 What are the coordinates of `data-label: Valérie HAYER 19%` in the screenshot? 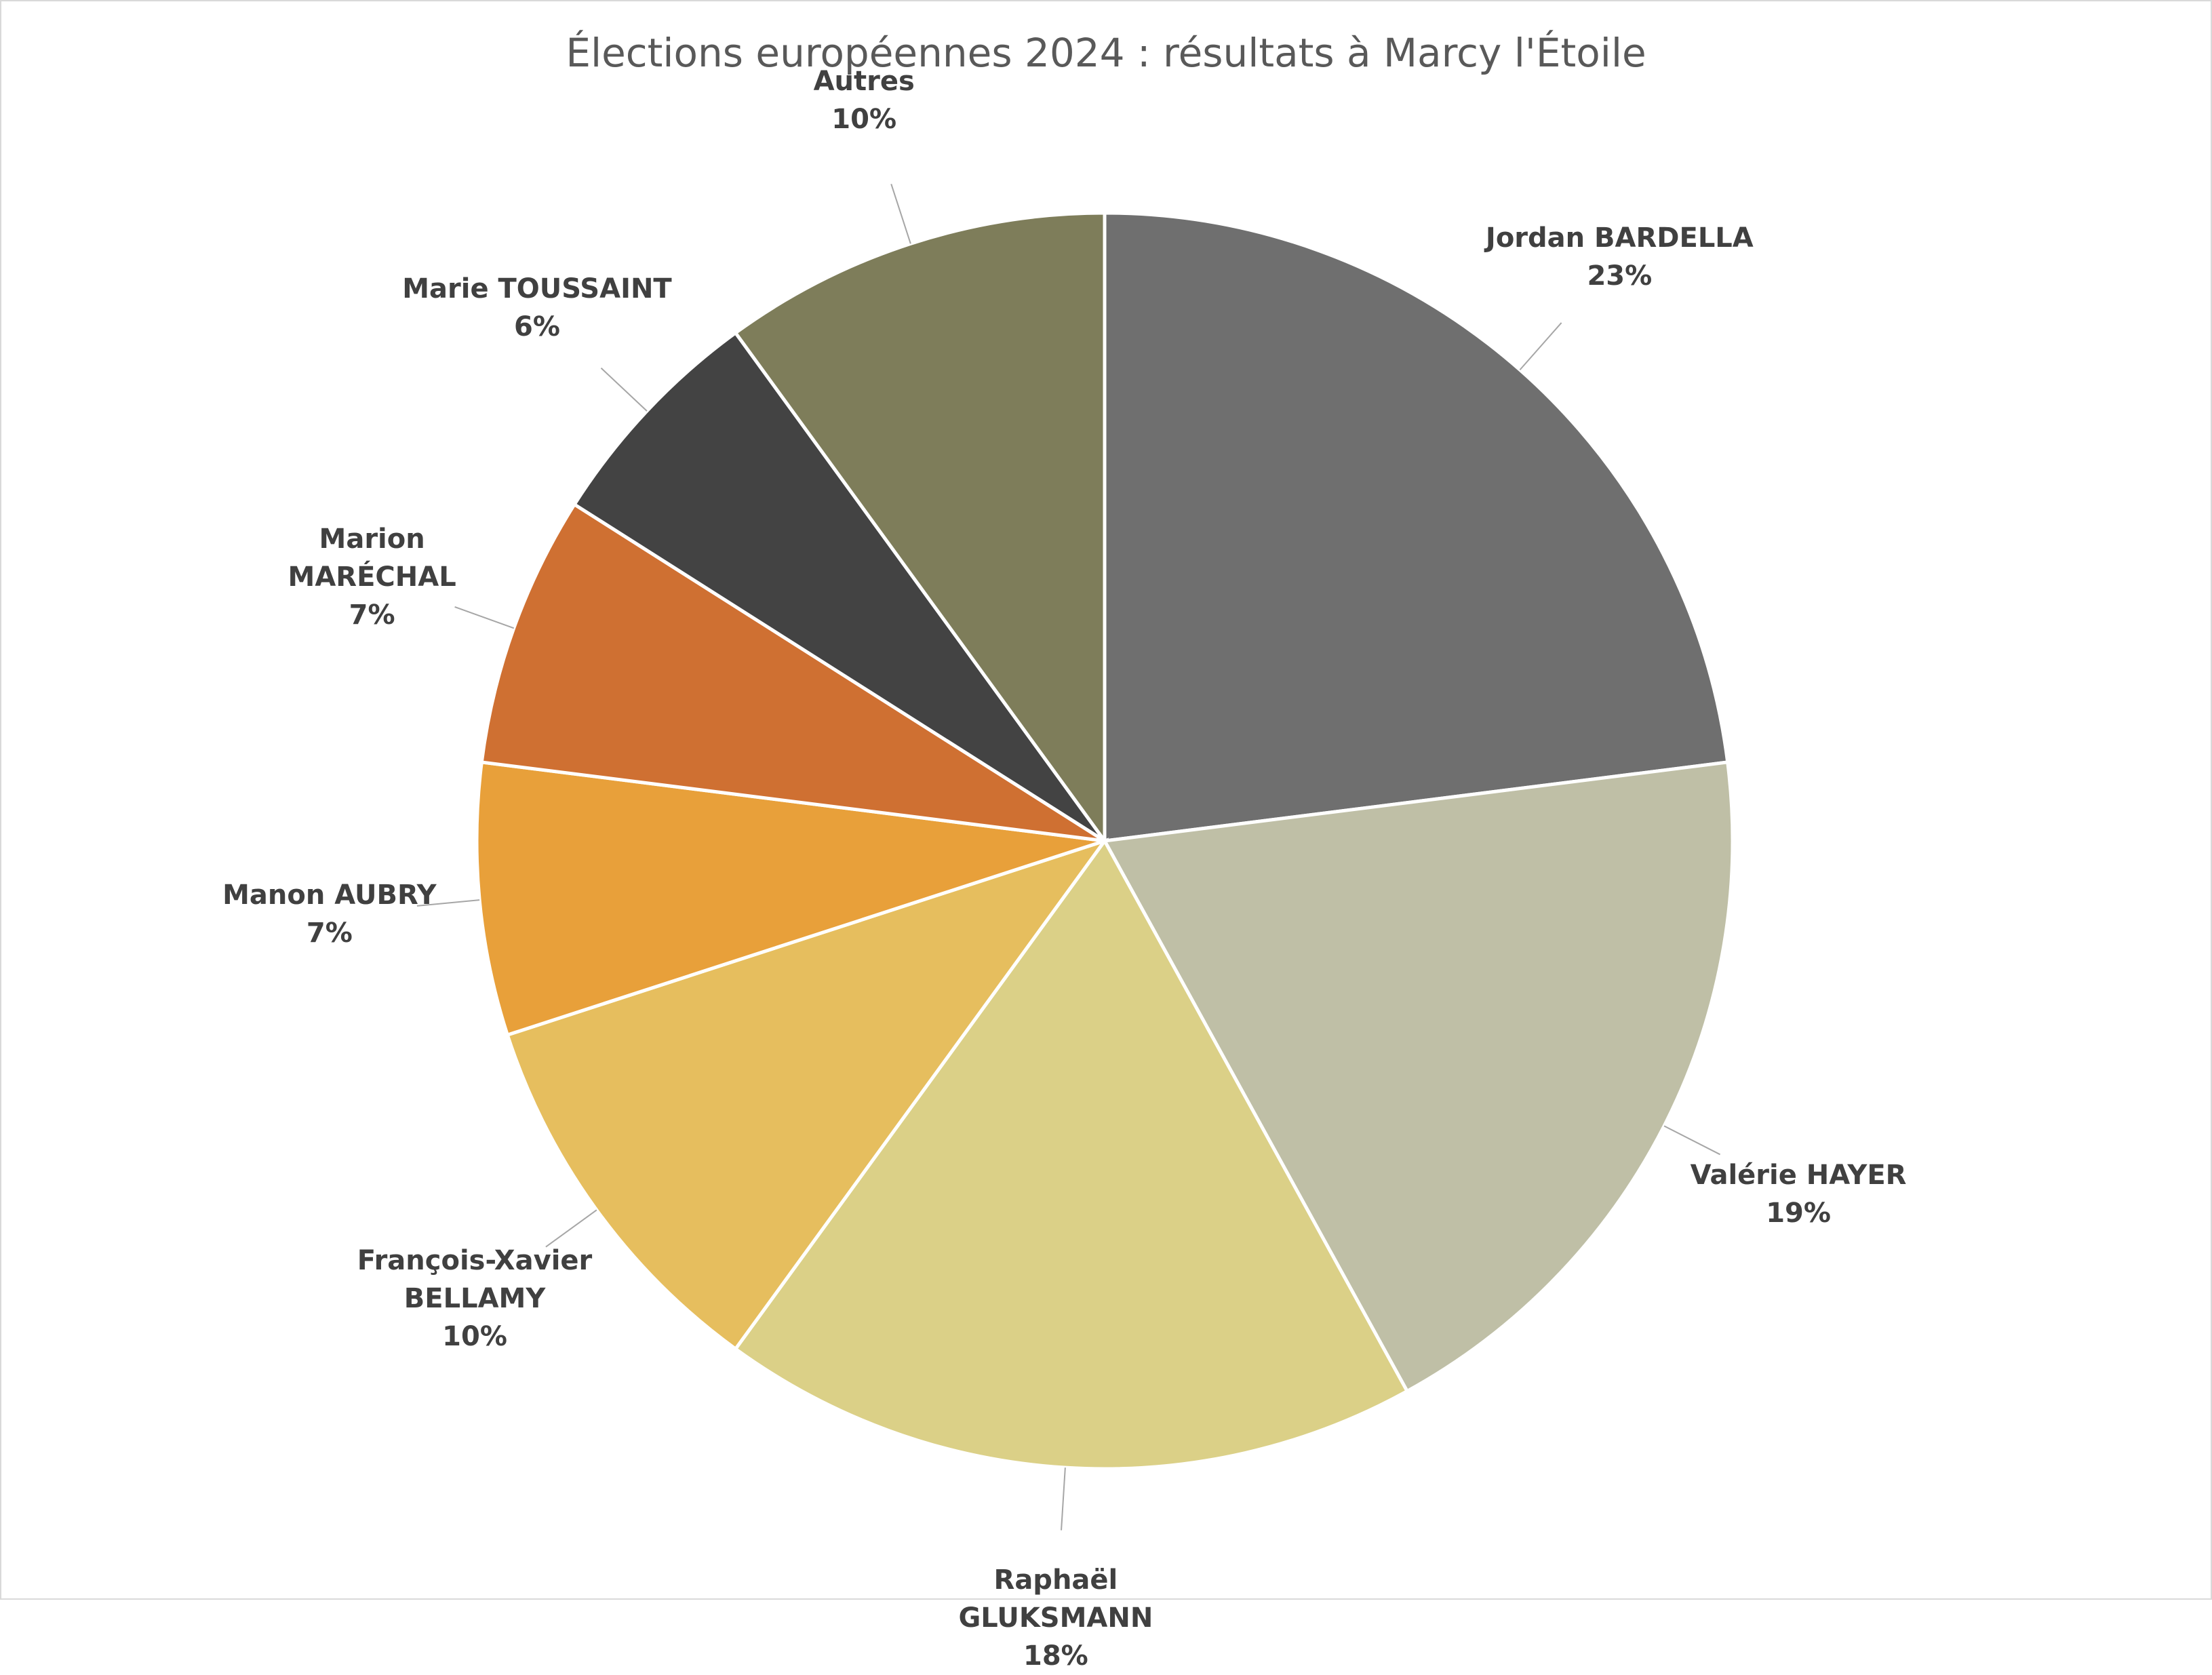 It's located at (1799, 1194).